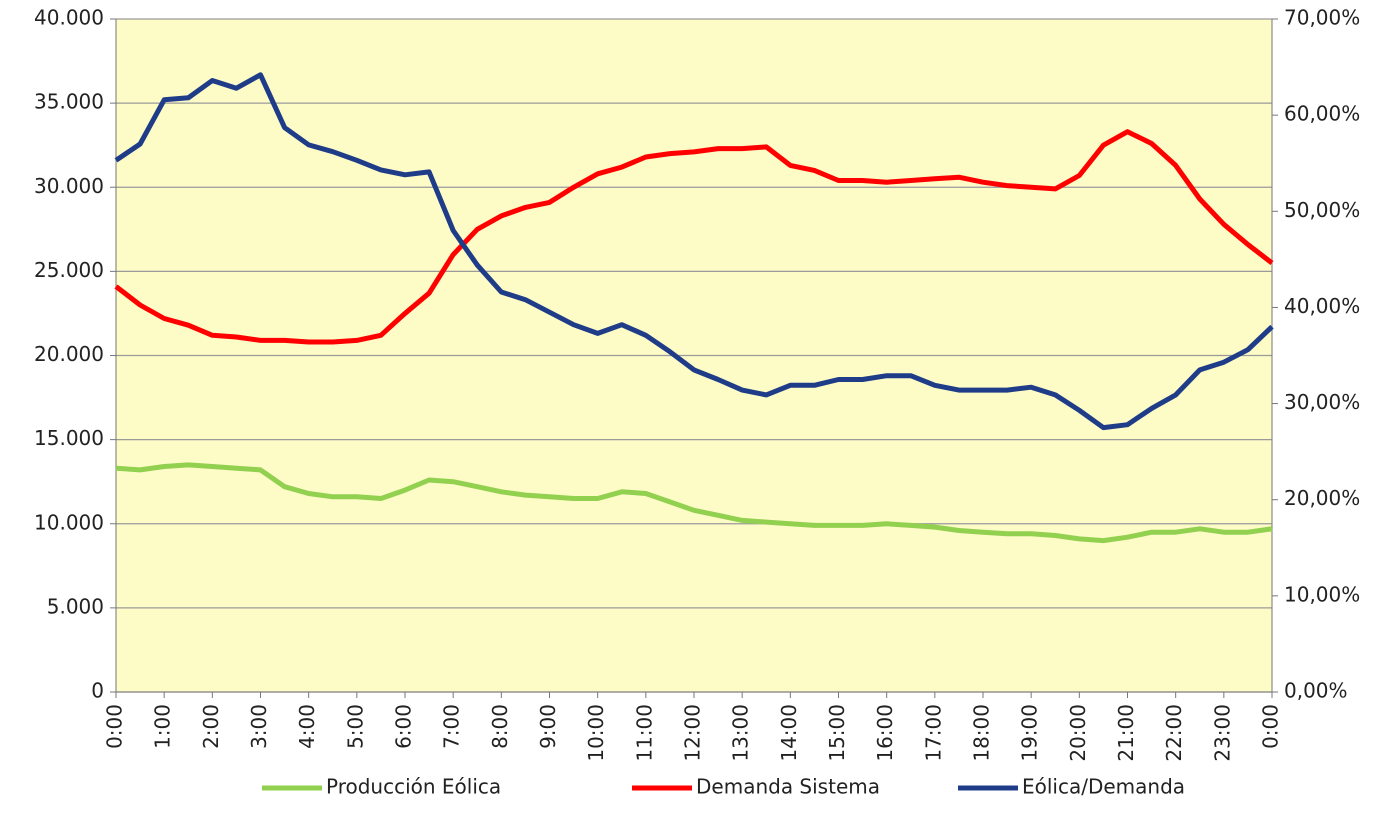 The image size is (1387, 827). Describe the element at coordinates (1322, 594) in the screenshot. I see `y2-tick-label: 10,00%` at that location.